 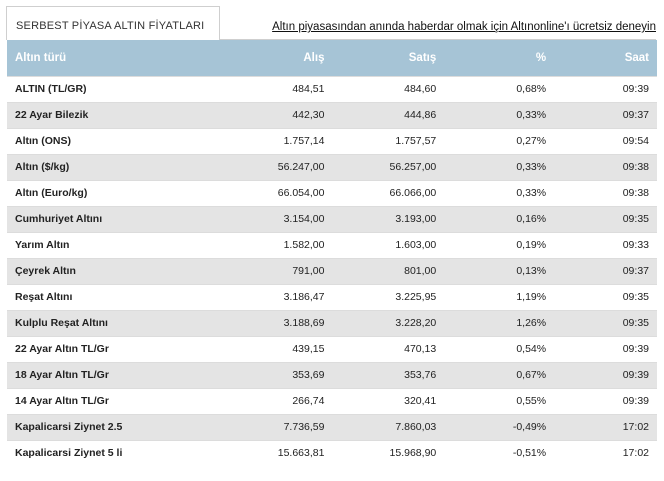 What do you see at coordinates (94, 400) in the screenshot?
I see `cell-type: 14 Ayar Altın TL/Gr` at bounding box center [94, 400].